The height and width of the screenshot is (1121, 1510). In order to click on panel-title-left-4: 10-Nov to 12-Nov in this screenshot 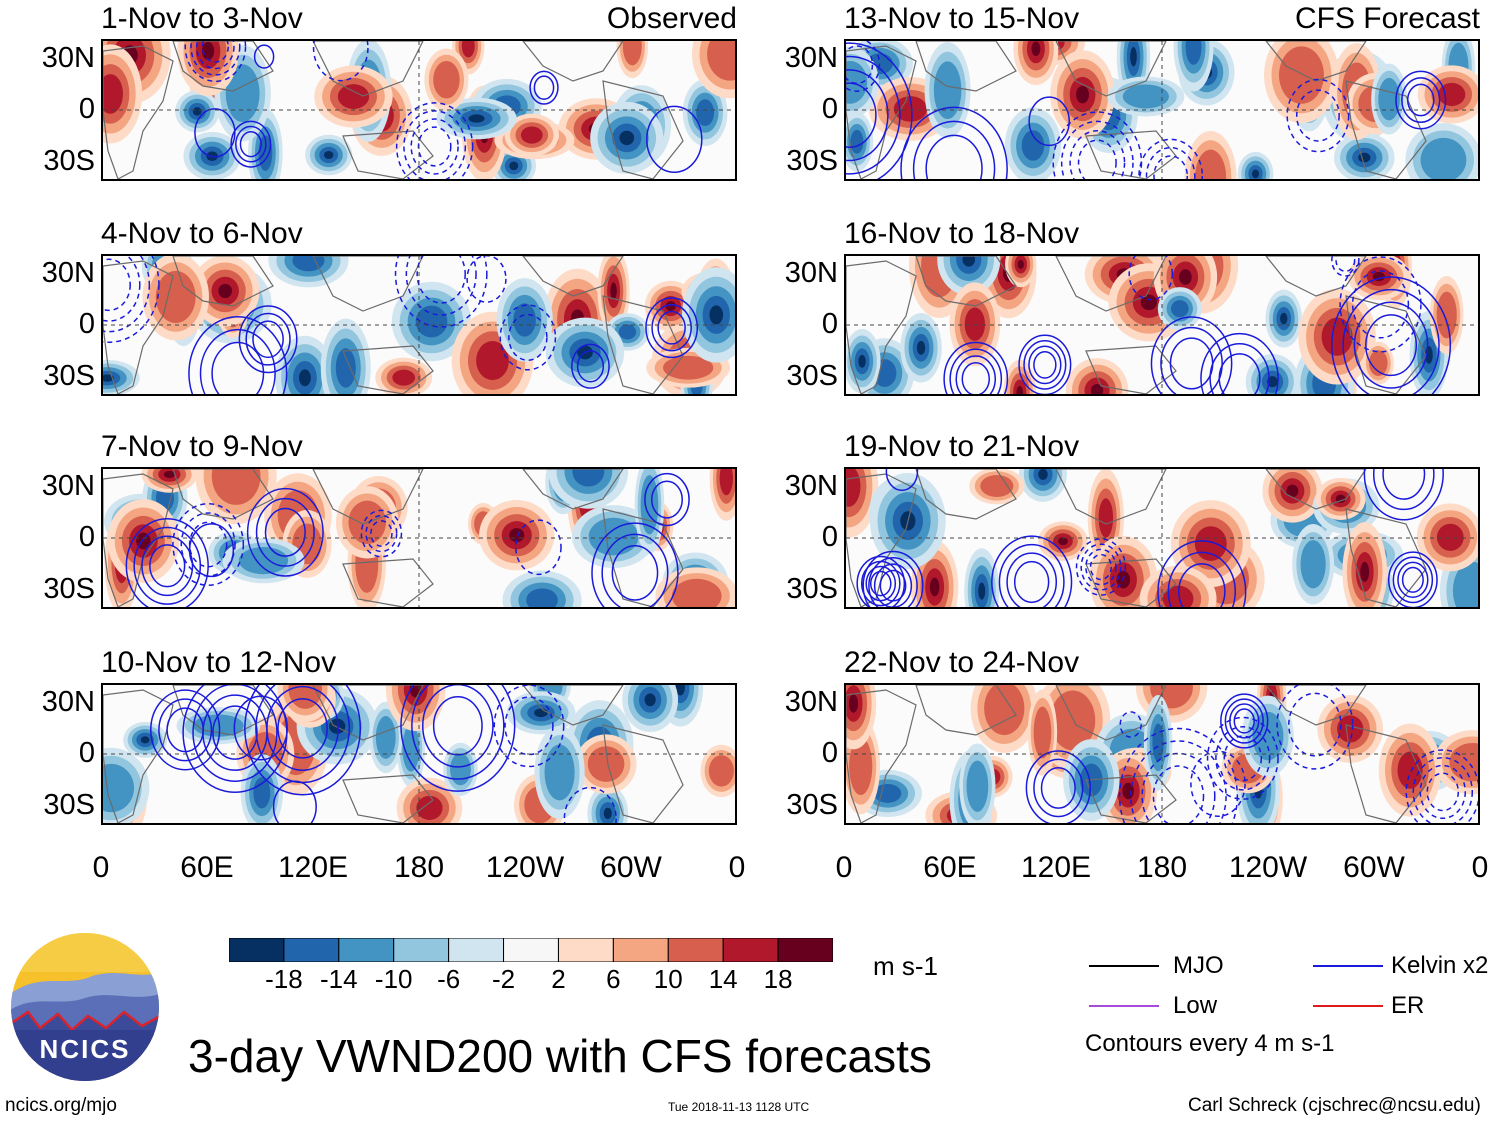, I will do `click(219, 662)`.